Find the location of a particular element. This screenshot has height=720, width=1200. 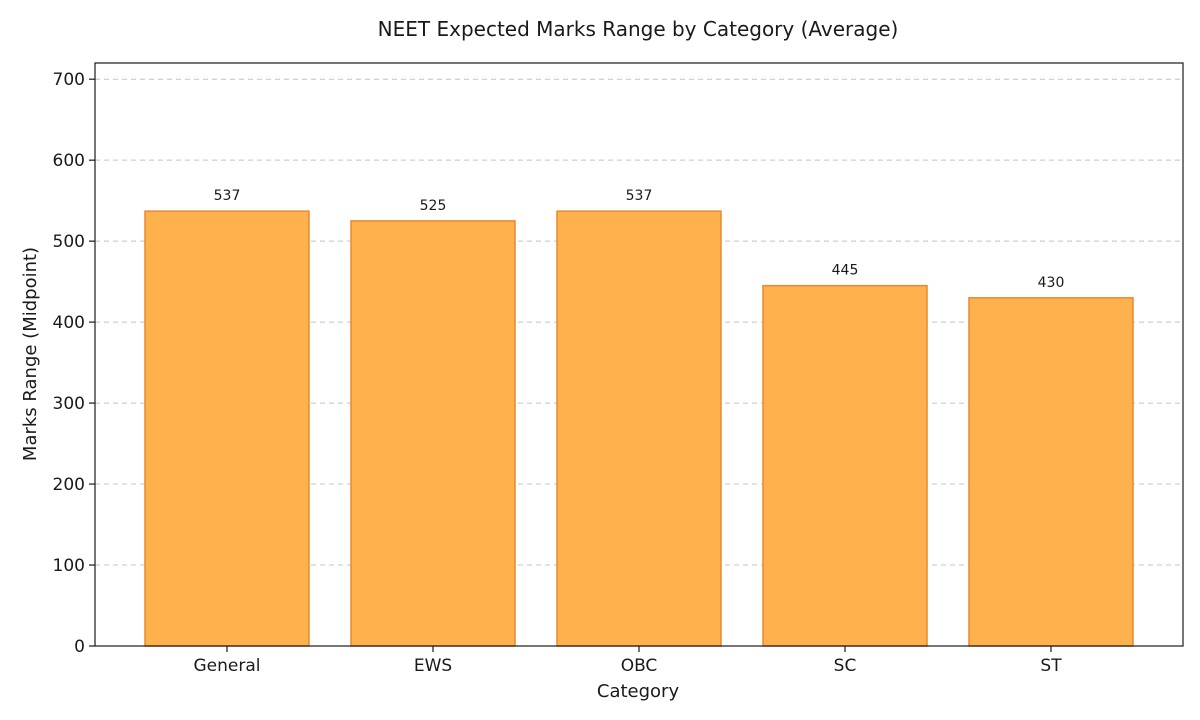

y-tick-label: 700 is located at coordinates (69, 80).